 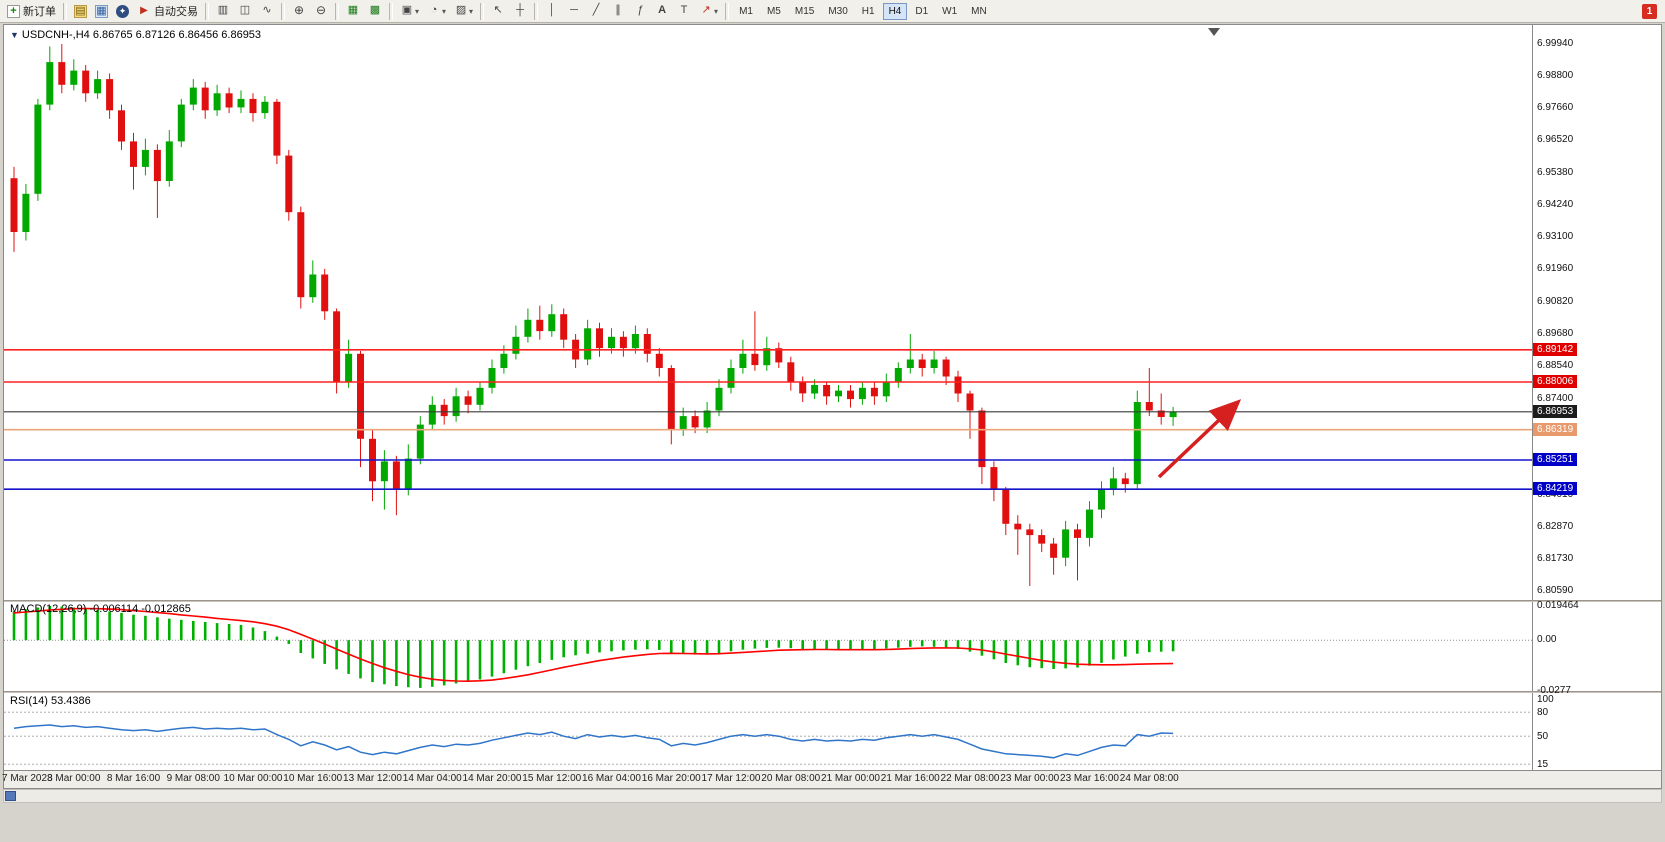 I want to click on zoom-out-icon: ⊖, so click(x=321, y=10).